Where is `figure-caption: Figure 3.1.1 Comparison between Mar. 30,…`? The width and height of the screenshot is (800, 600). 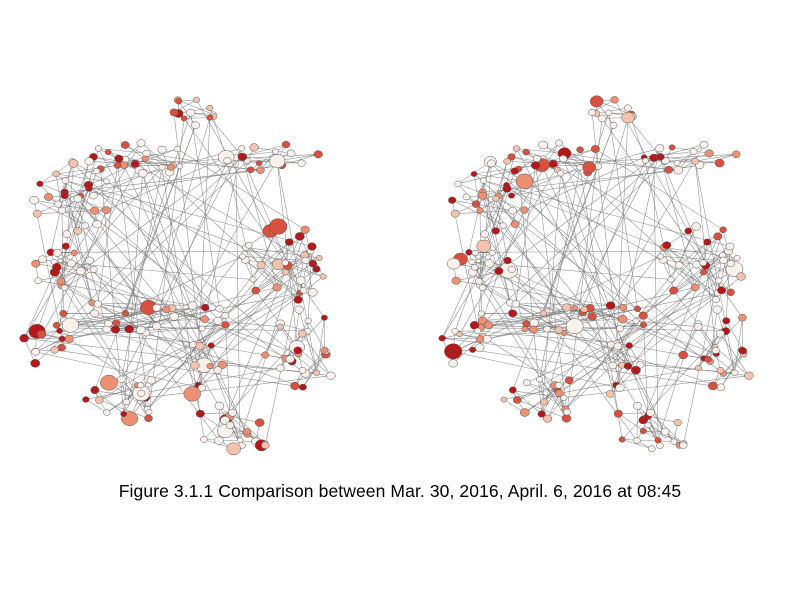 figure-caption: Figure 3.1.1 Comparison between Mar. 30,… is located at coordinates (400, 491).